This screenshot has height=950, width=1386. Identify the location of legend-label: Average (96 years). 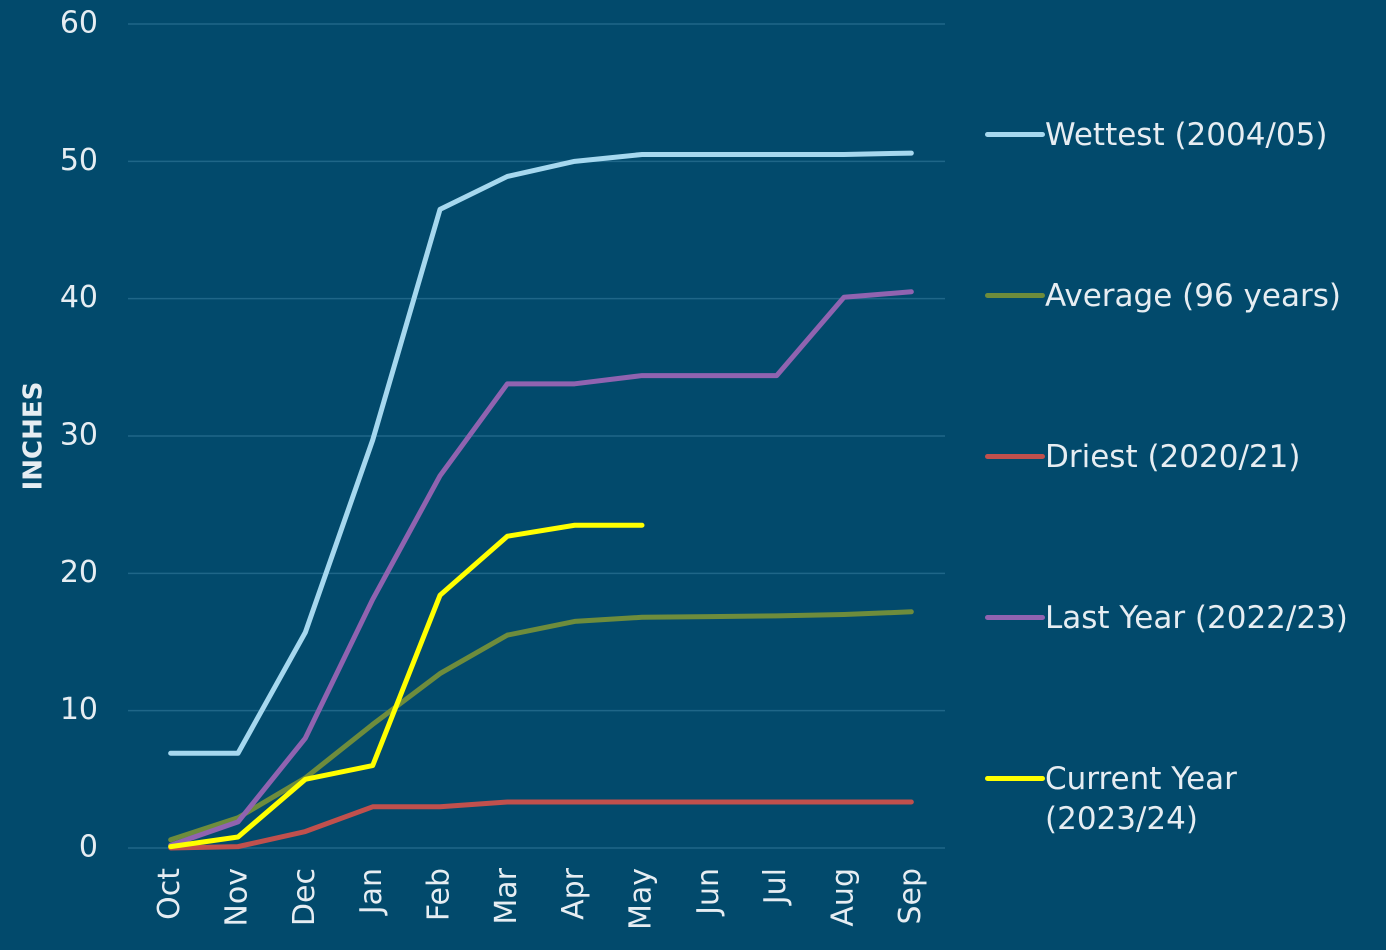
(1193, 296).